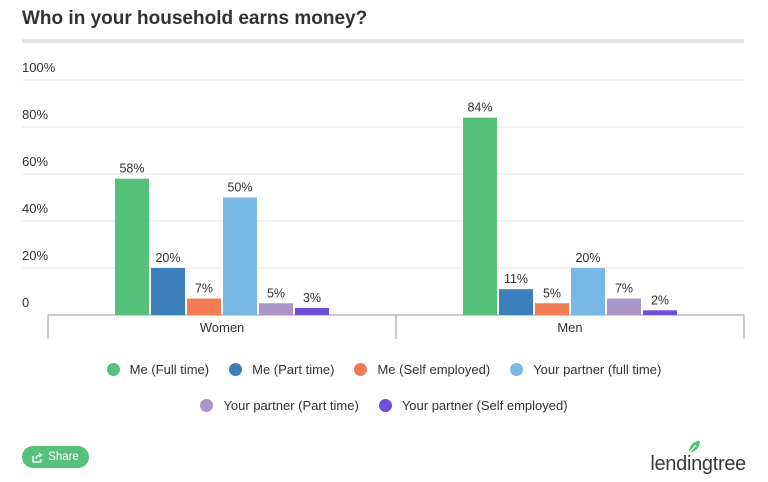  What do you see at coordinates (35, 208) in the screenshot?
I see `y-tick-label: 40%` at bounding box center [35, 208].